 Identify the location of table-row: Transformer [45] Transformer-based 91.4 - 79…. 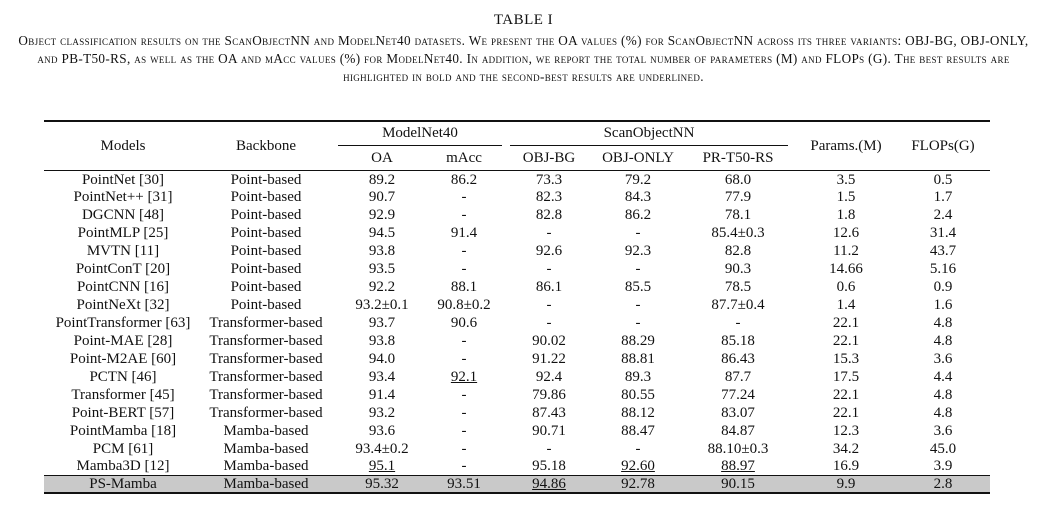
(517, 395).